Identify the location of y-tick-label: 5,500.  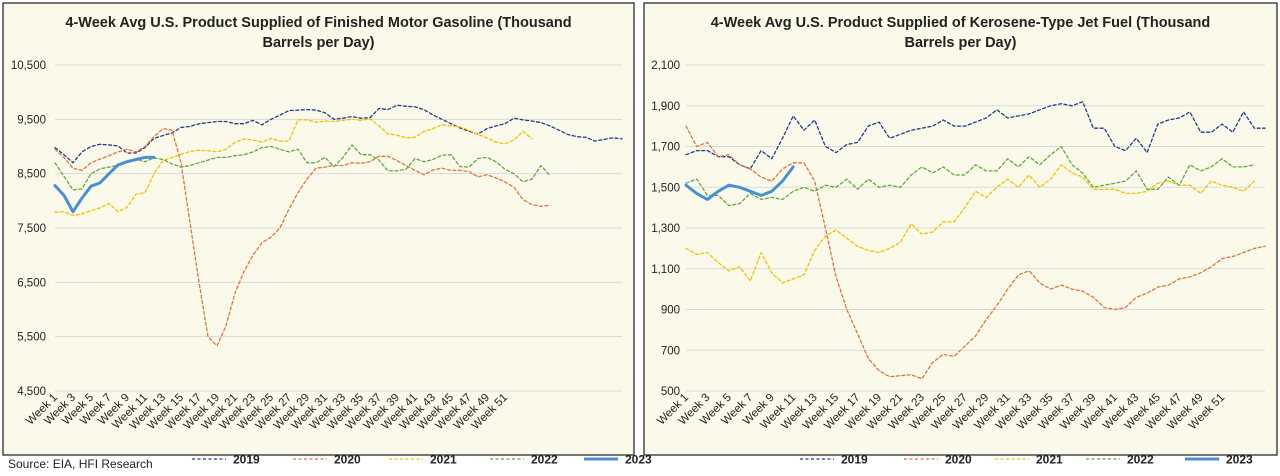
(31, 338).